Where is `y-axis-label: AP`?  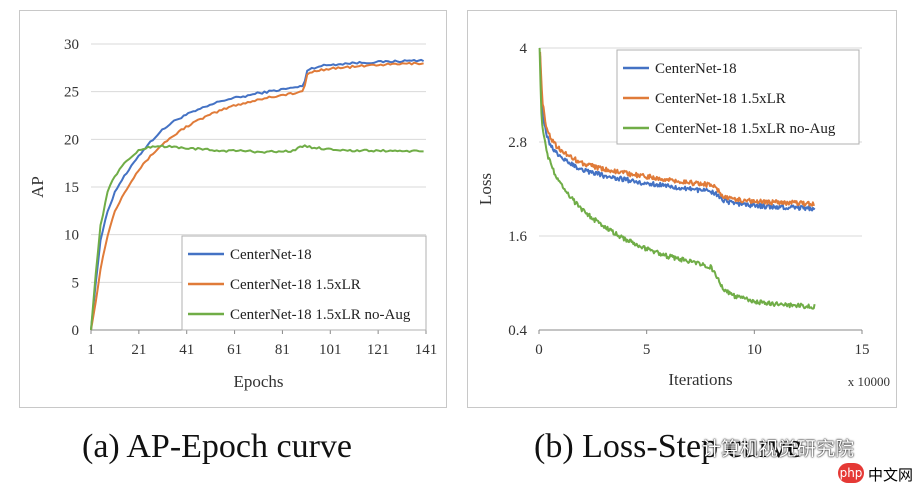 y-axis-label: AP is located at coordinates (37, 187).